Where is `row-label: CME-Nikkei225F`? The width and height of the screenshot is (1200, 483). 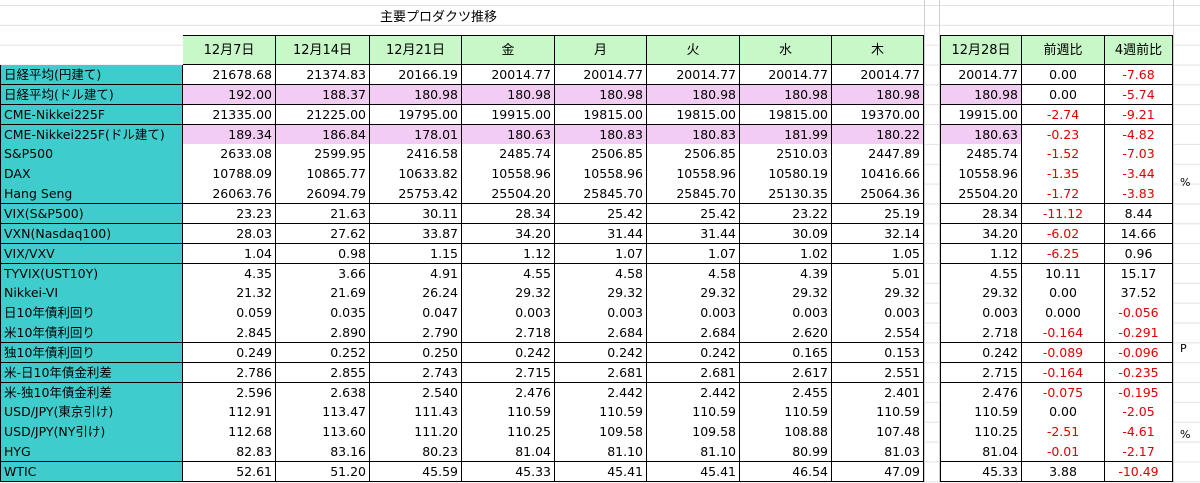 row-label: CME-Nikkei225F is located at coordinates (91, 115).